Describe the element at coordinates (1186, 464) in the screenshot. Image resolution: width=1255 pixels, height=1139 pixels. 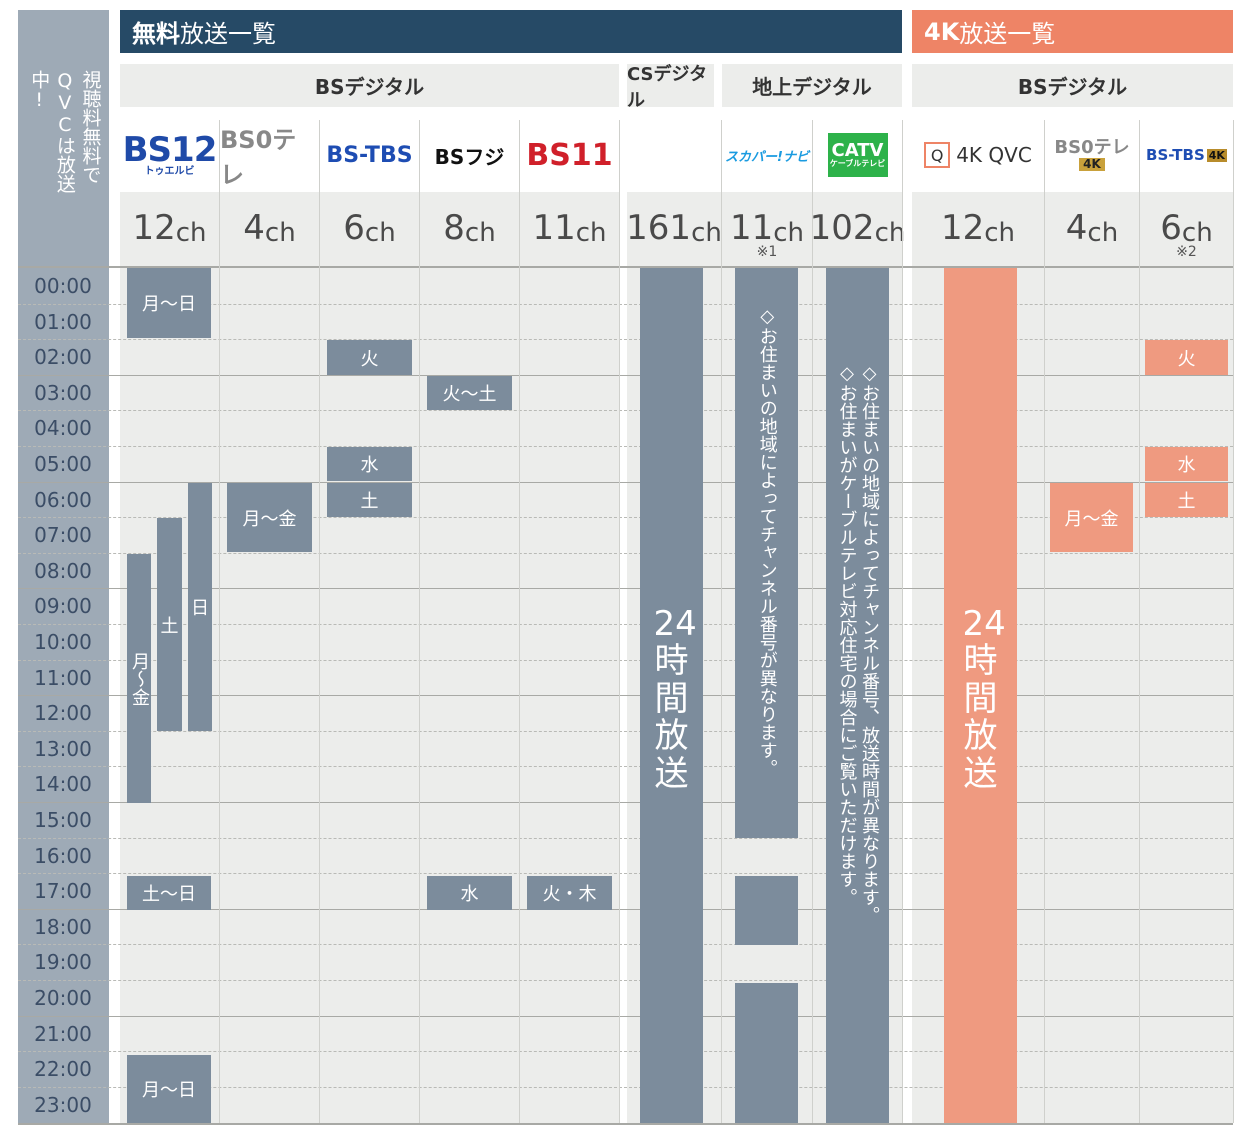
I see `bstbs4k-block-0500: 水` at that location.